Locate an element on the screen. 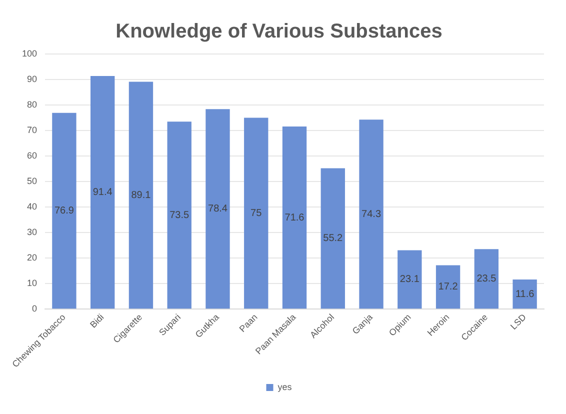 This screenshot has height=414, width=566. y-tick-label: 40 is located at coordinates (32, 207).